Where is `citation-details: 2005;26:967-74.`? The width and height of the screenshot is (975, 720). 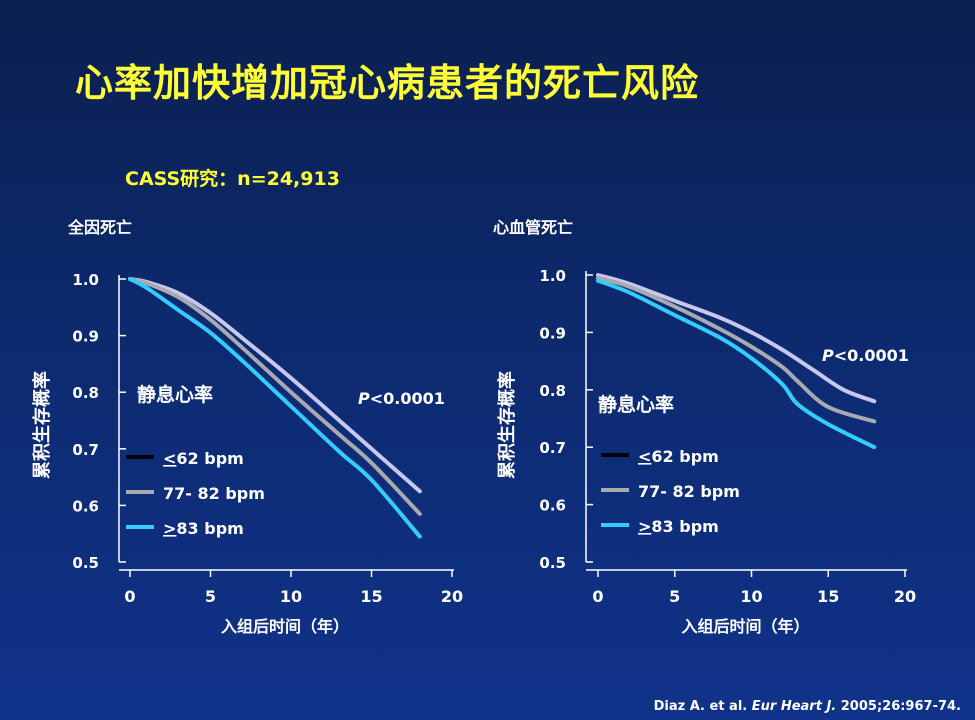
citation-details: 2005;26:967-74. is located at coordinates (900, 706).